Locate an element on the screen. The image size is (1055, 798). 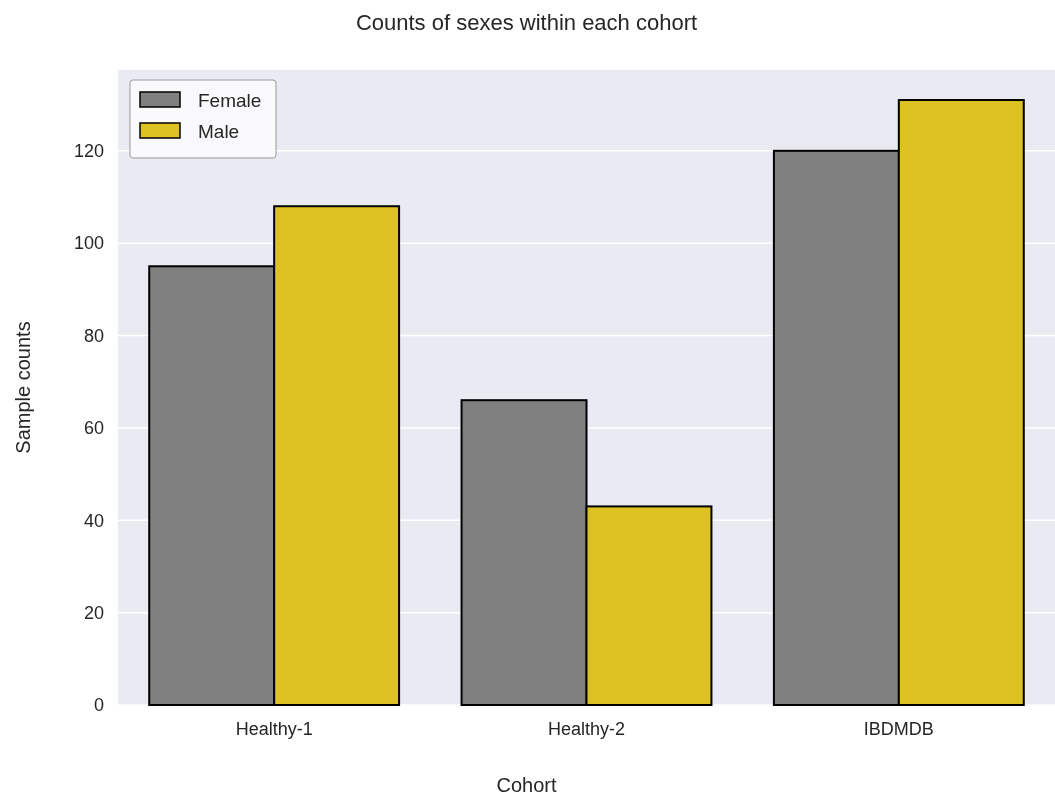
y-axis-title: Sample counts is located at coordinates (23, 387).